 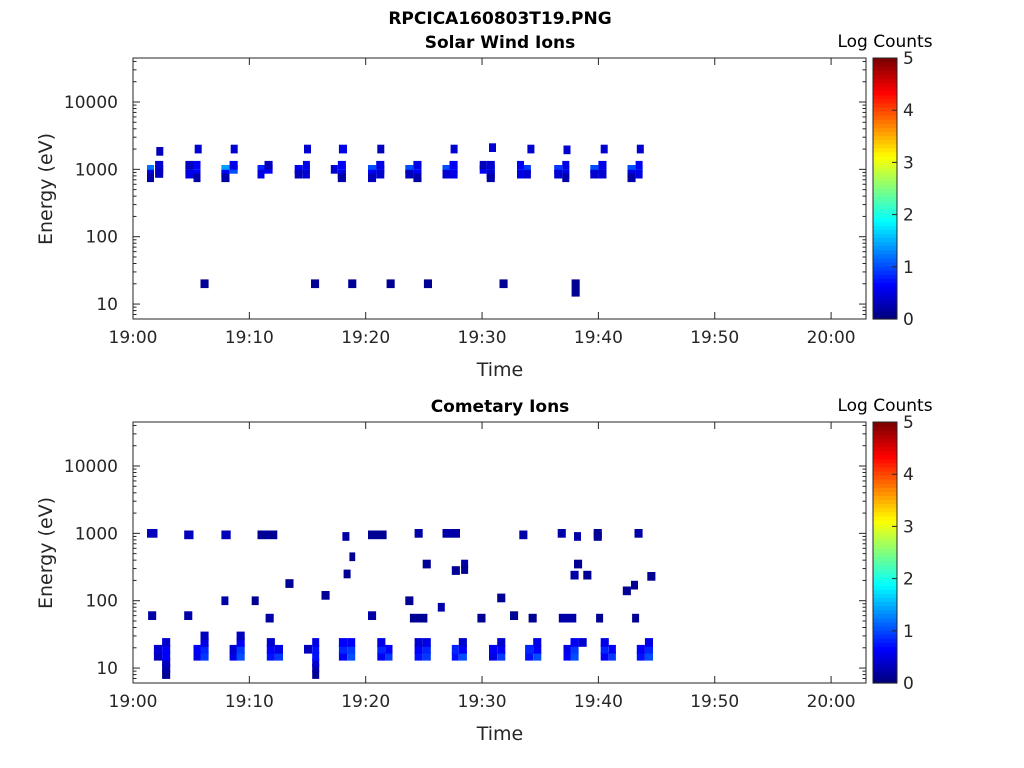 I want to click on colorbar-frame, so click(x=885, y=552).